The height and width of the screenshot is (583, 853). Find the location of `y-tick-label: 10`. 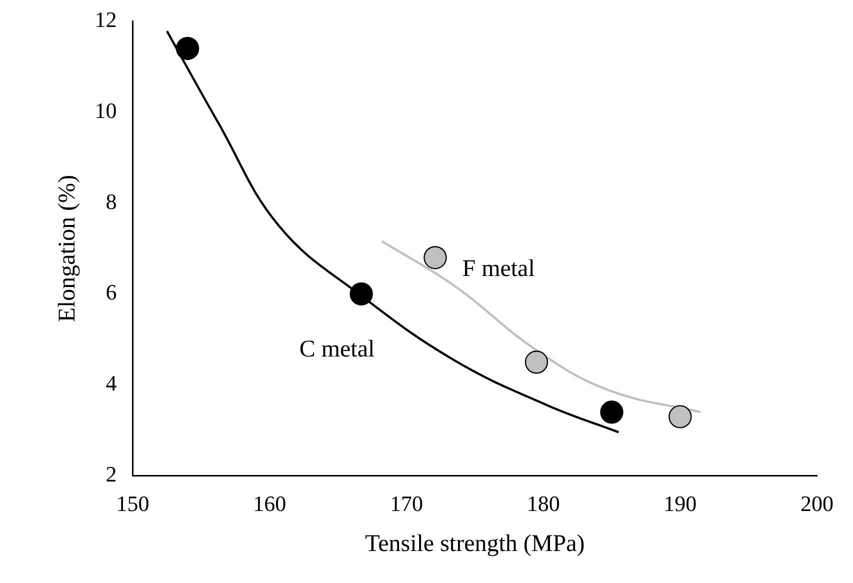

y-tick-label: 10 is located at coordinates (105, 110).